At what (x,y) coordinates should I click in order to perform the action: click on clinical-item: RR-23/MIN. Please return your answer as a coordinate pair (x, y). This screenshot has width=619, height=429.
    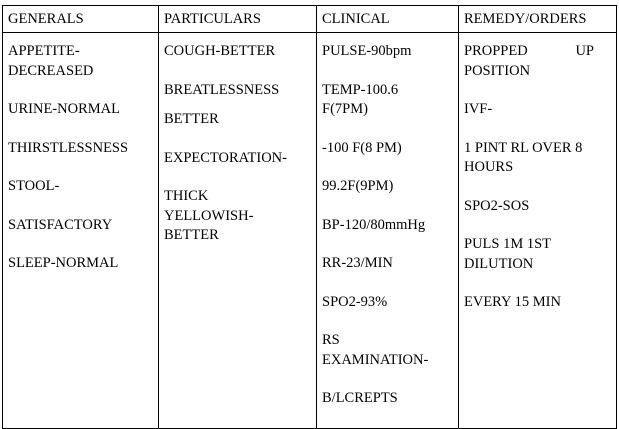
    Looking at the image, I should click on (357, 263).